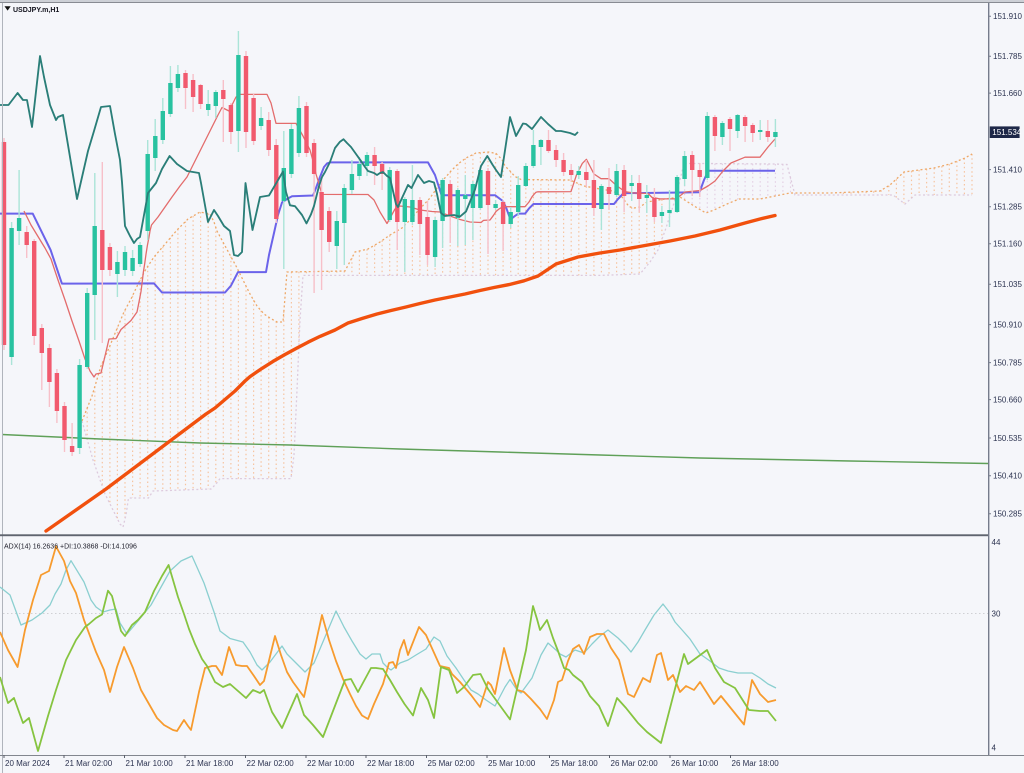 The height and width of the screenshot is (773, 1024). Describe the element at coordinates (635, 763) in the screenshot. I see `svg-text: 26 Mar 02:00` at that location.